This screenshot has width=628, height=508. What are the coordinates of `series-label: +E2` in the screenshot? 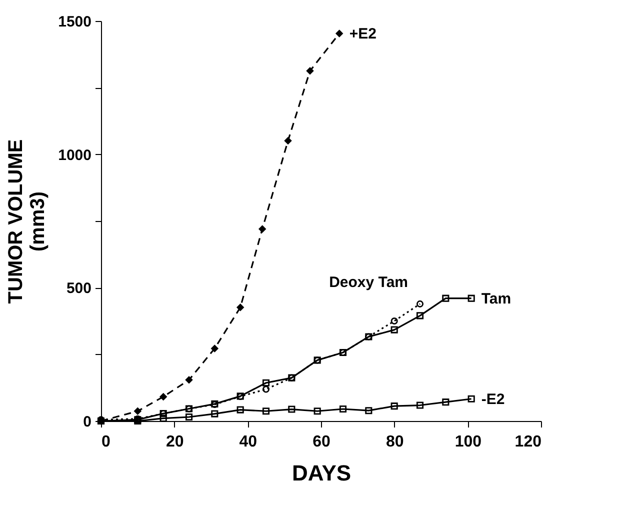 It's located at (362, 34).